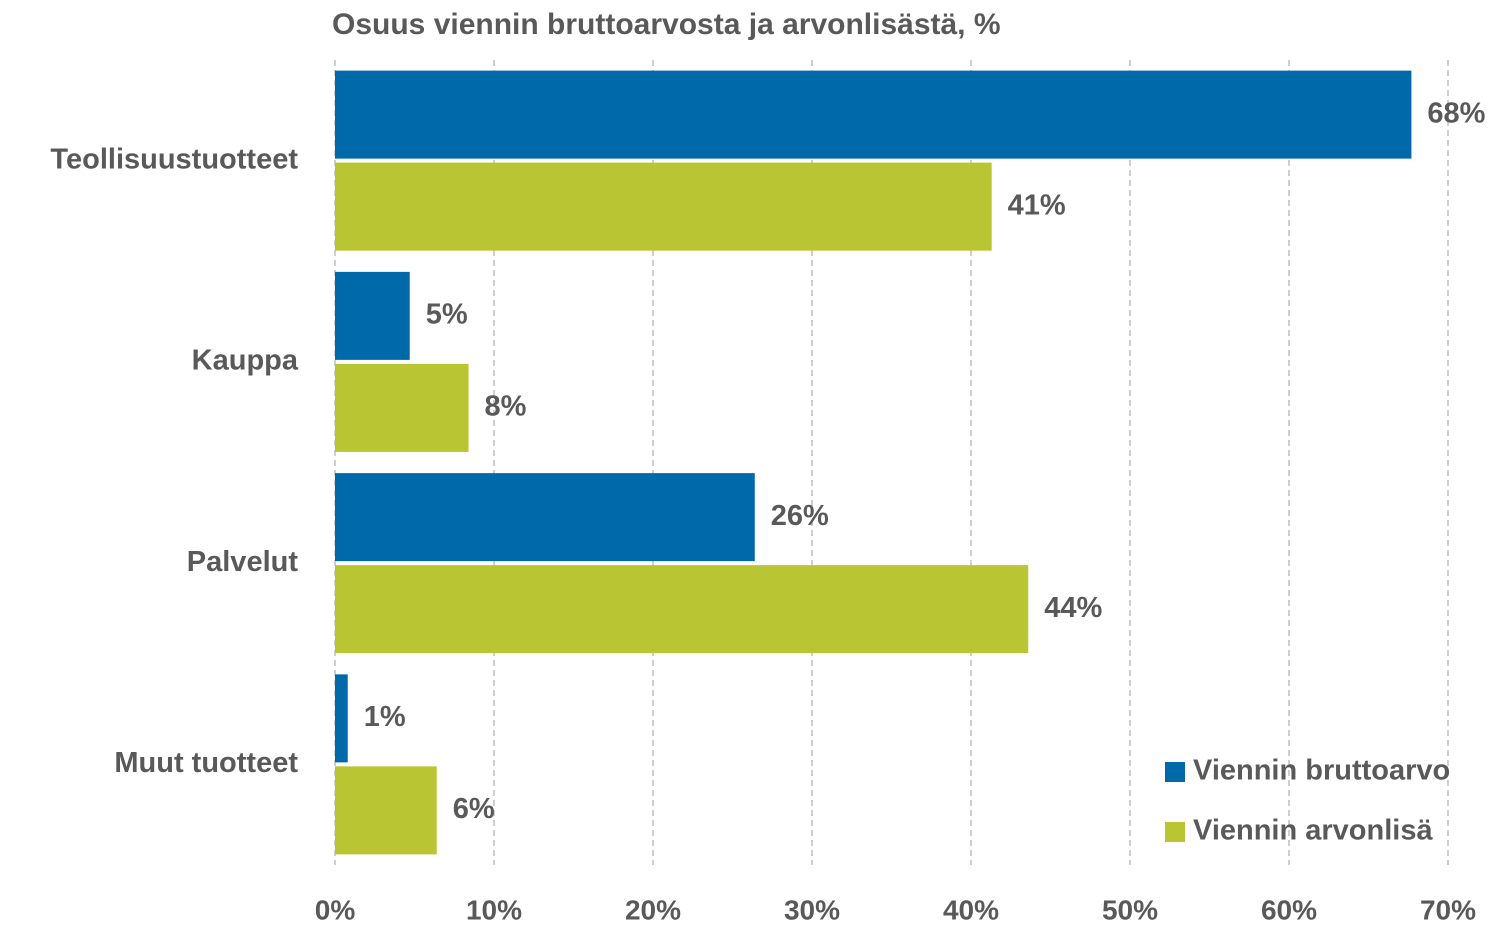  What do you see at coordinates (1037, 205) in the screenshot?
I see `value-label: 41%` at bounding box center [1037, 205].